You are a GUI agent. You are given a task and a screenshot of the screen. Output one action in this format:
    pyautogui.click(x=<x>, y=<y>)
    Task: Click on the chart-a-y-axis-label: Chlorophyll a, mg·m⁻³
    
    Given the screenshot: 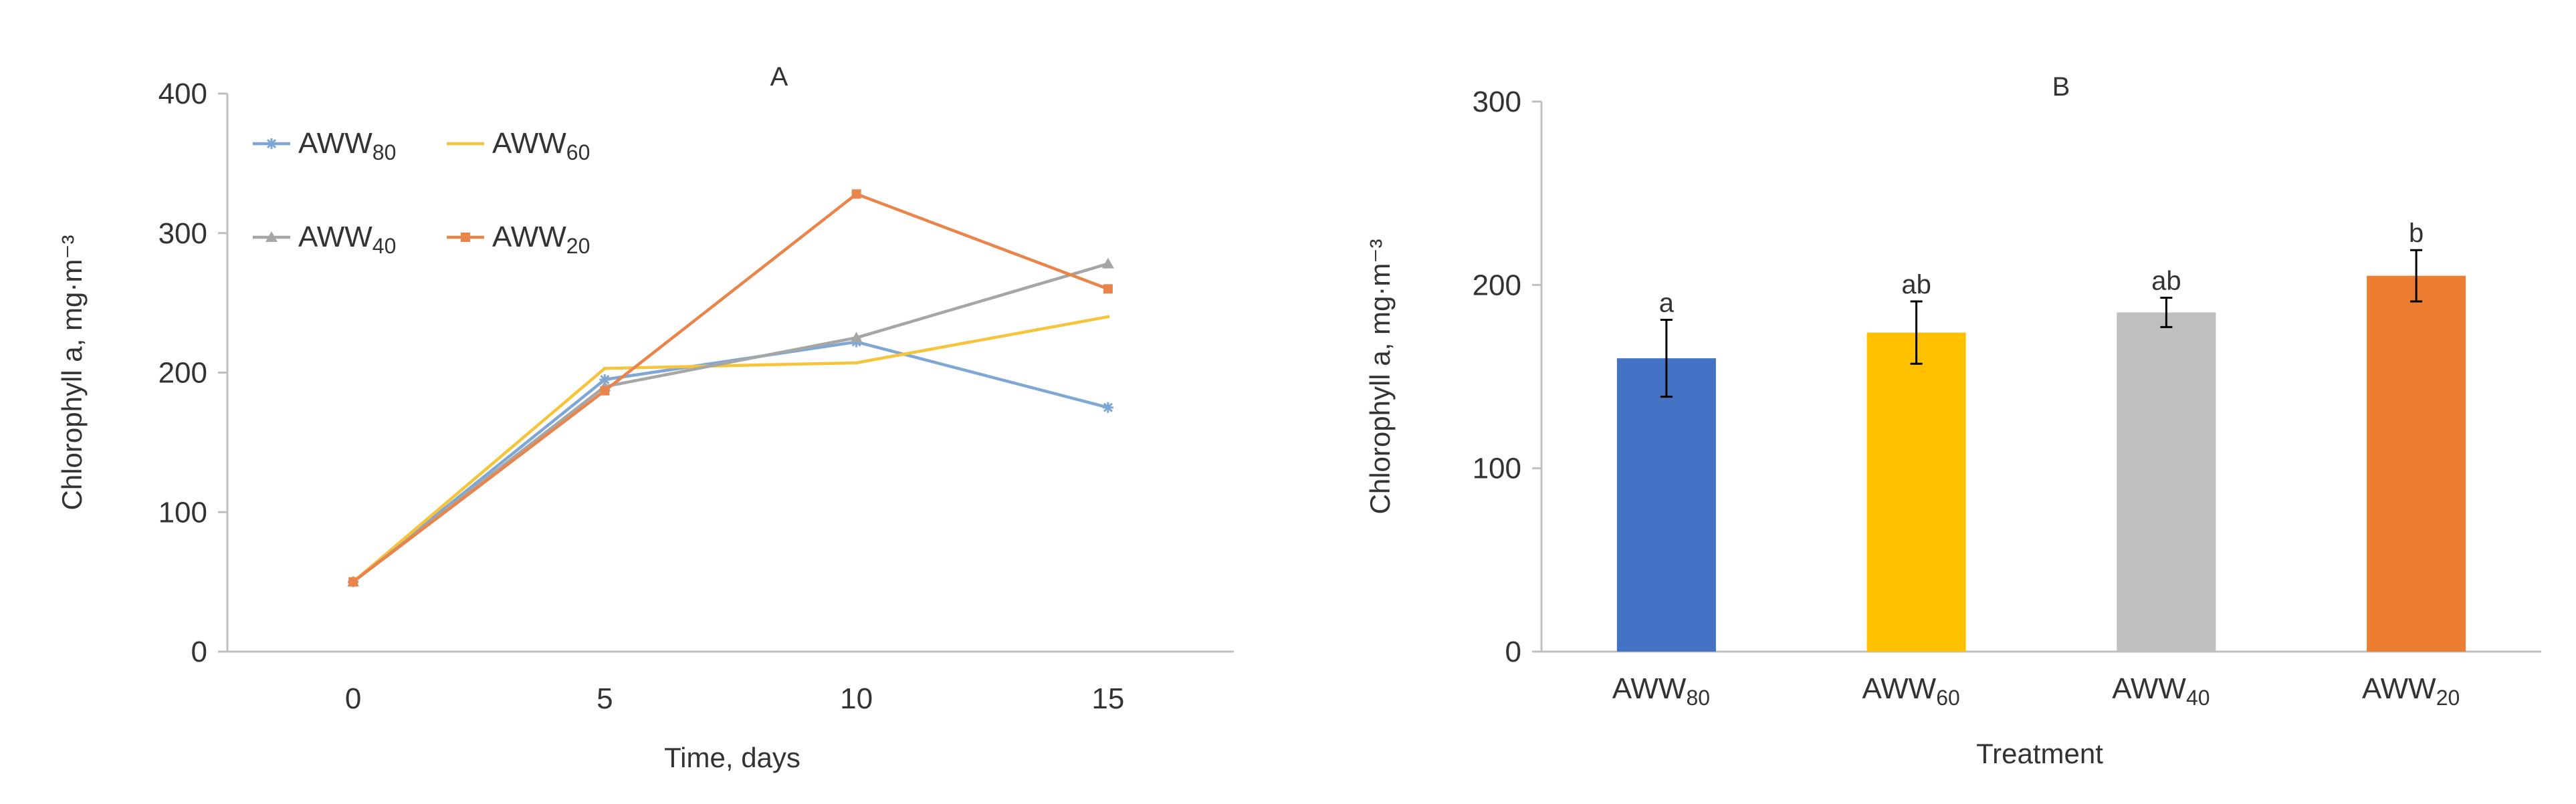 What is the action you would take?
    pyautogui.click(x=72, y=373)
    